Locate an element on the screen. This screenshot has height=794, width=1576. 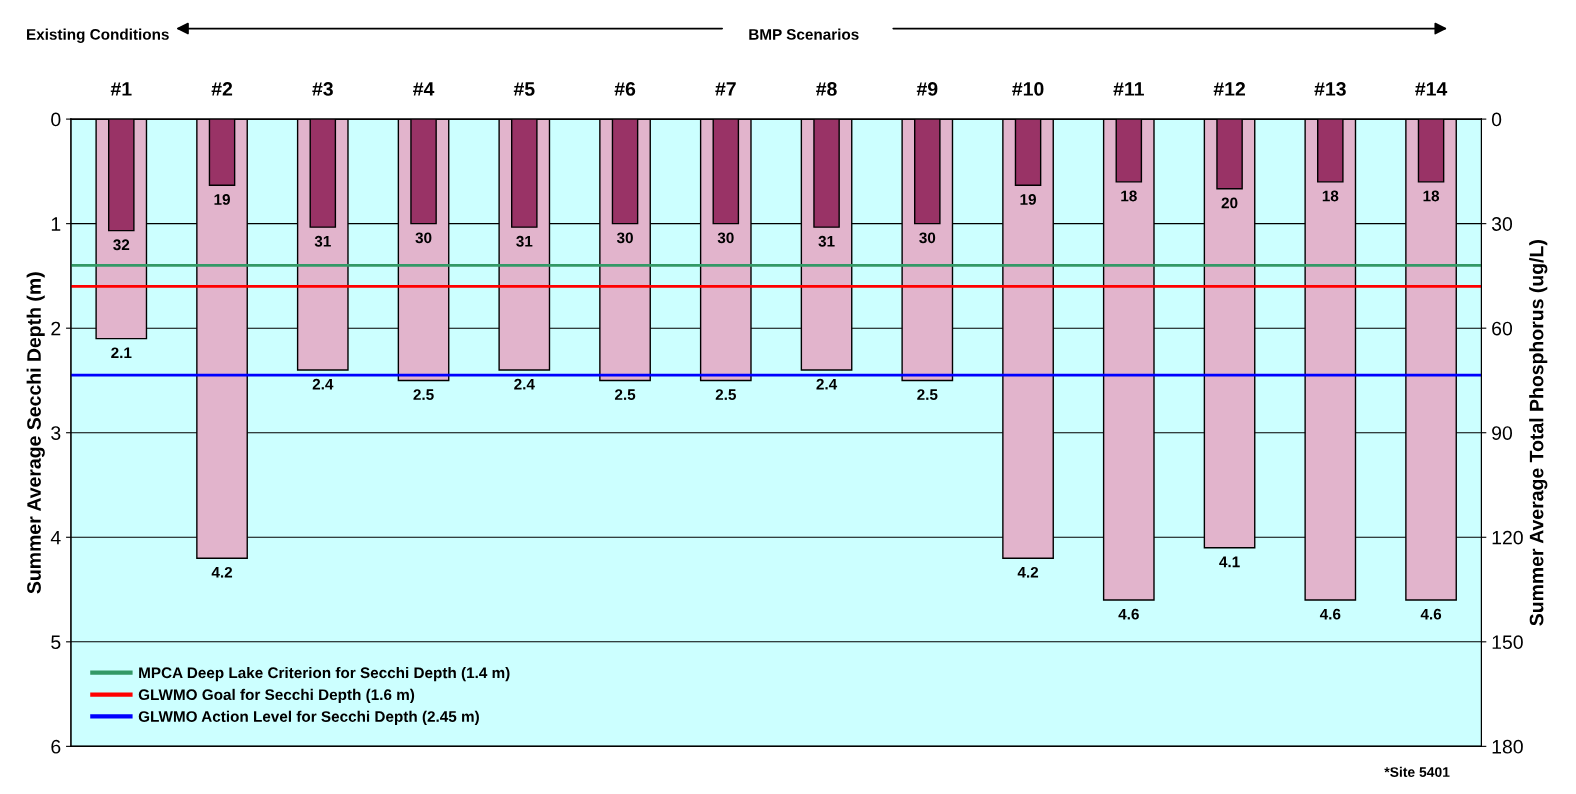
text: Existing Conditions is located at coordinates (98, 35).